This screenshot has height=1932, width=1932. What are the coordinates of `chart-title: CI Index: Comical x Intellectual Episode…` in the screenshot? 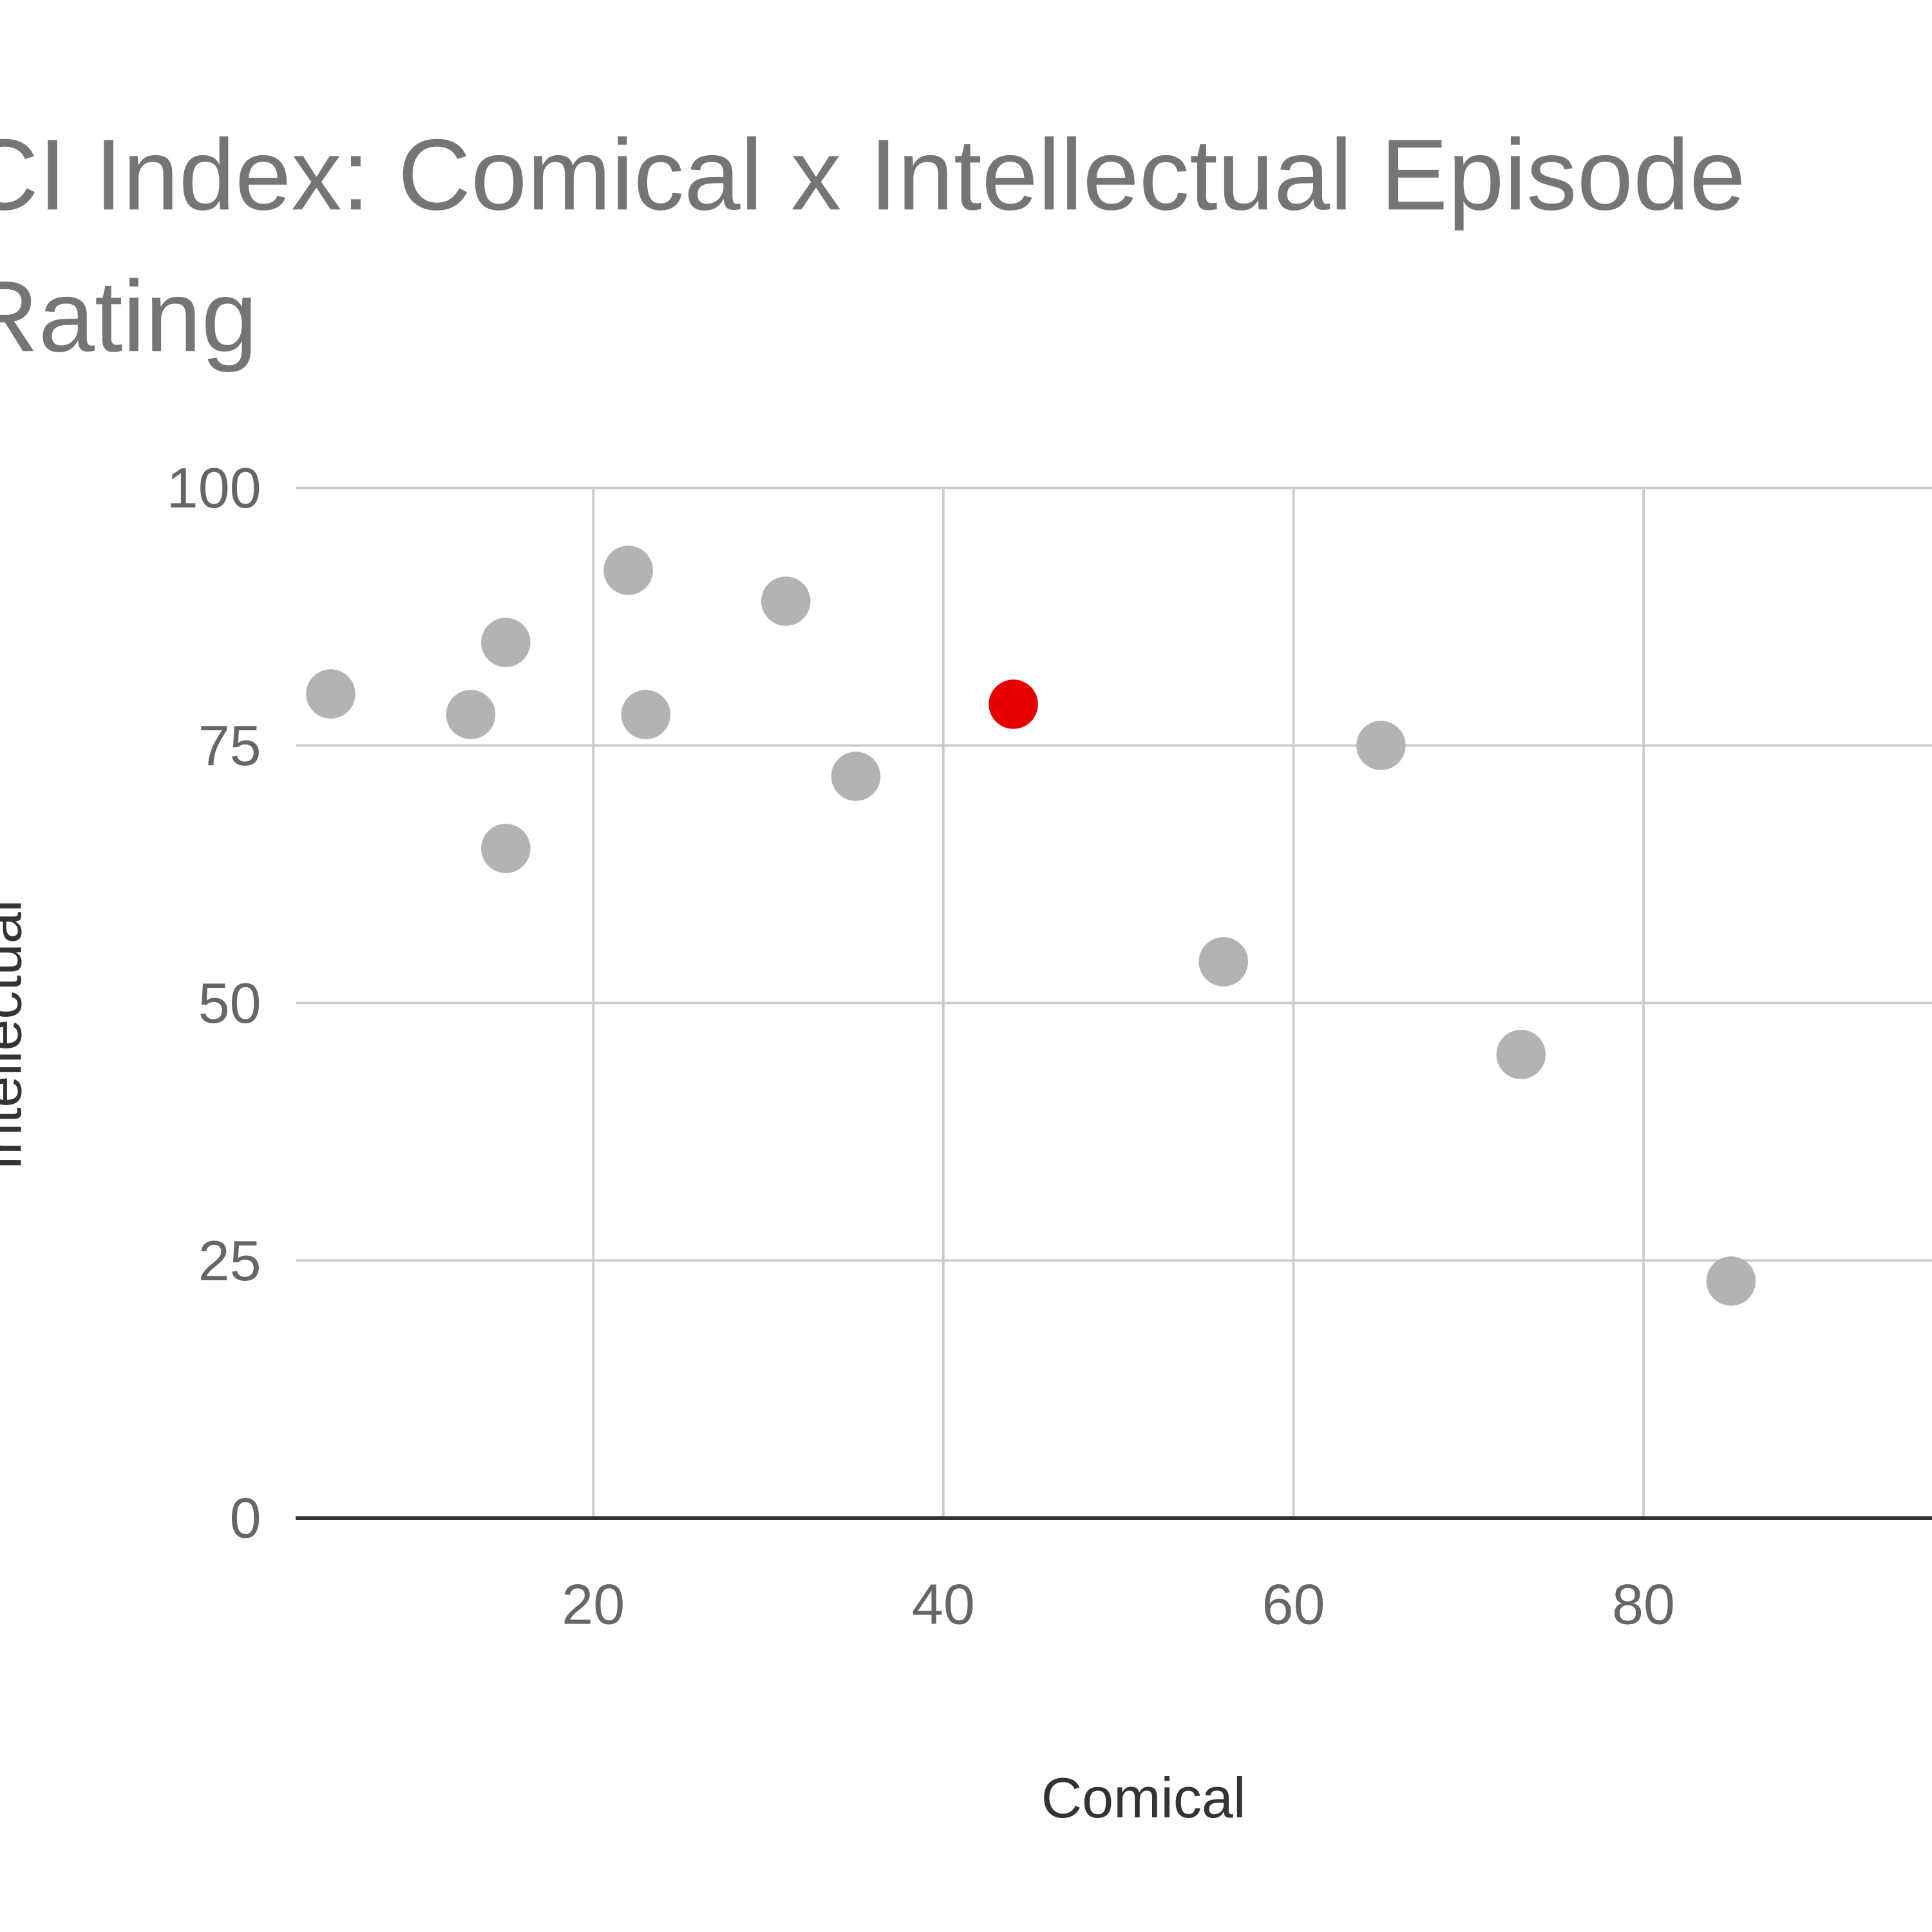 It's located at (873, 246).